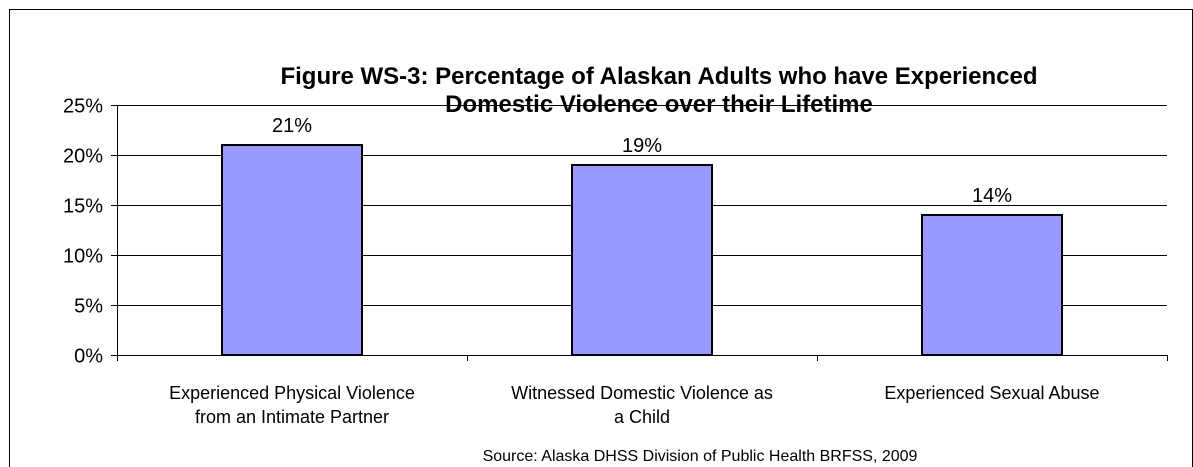 This screenshot has width=1193, height=467. Describe the element at coordinates (991, 393) in the screenshot. I see `x-category-label: Experienced Sexual Abuse` at that location.